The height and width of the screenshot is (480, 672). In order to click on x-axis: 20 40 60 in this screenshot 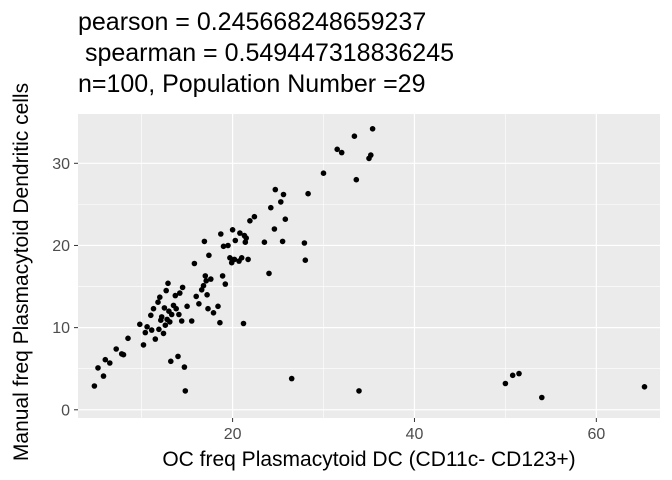, I will do `click(414, 430)`.